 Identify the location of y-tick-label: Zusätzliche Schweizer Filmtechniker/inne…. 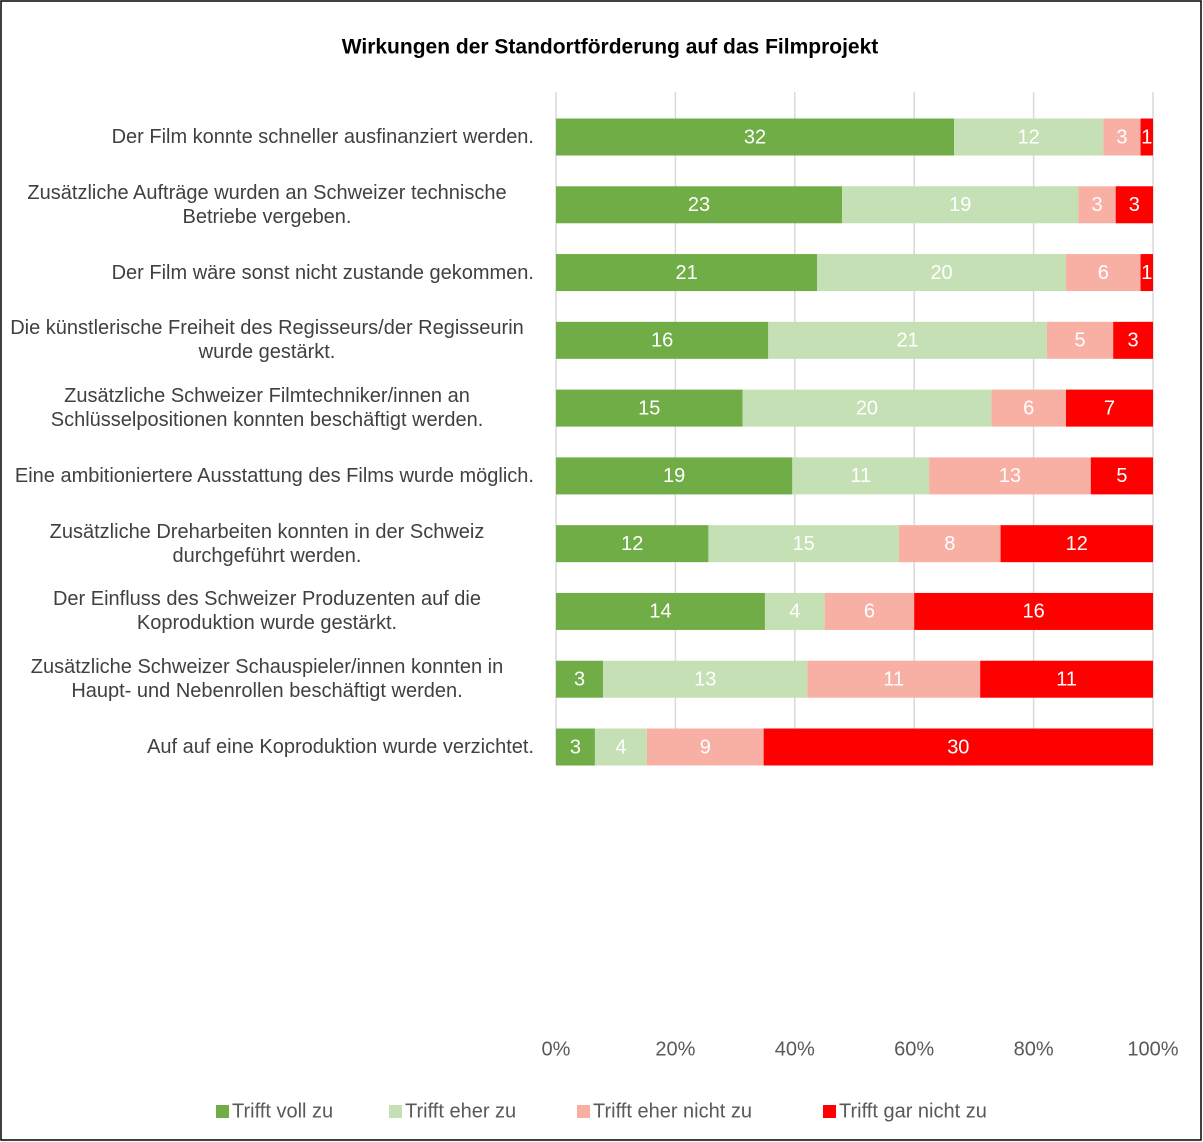
(267, 408).